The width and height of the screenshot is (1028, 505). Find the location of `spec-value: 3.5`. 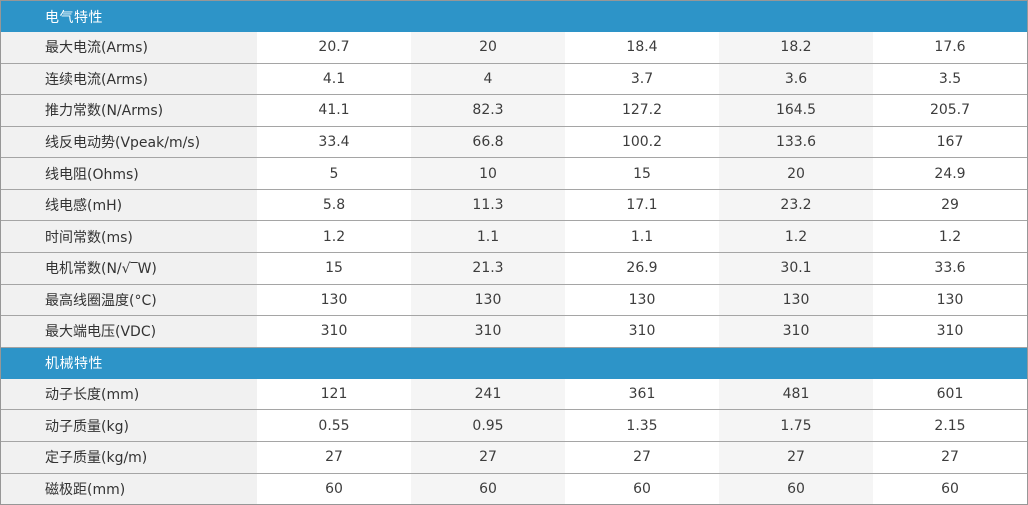

spec-value: 3.5 is located at coordinates (950, 78).